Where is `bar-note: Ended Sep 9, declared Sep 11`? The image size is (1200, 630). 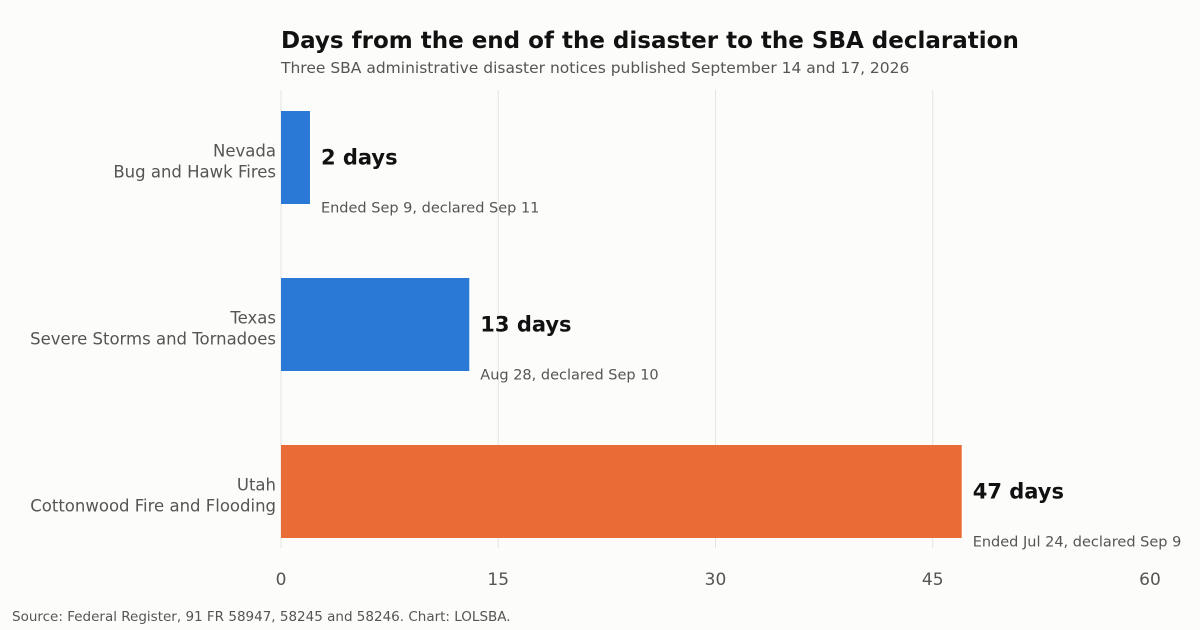 bar-note: Ended Sep 9, declared Sep 11 is located at coordinates (430, 209).